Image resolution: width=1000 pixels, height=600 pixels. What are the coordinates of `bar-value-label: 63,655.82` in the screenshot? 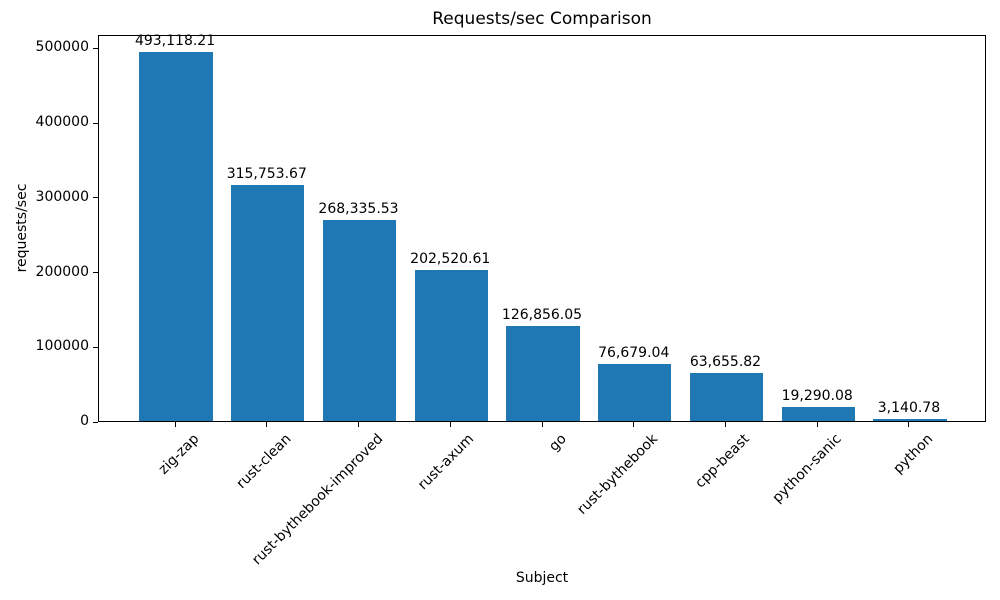 It's located at (725, 362).